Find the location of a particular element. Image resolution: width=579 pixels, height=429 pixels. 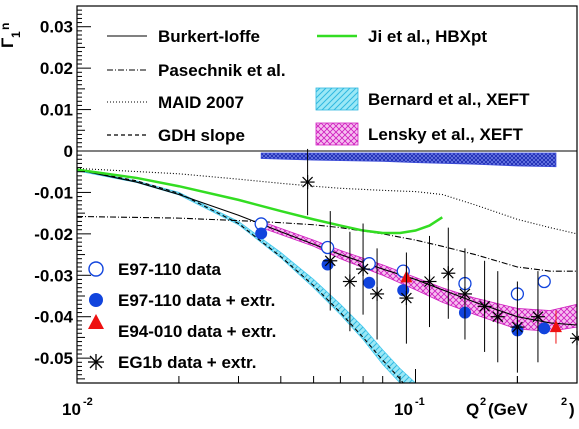

curve-ji-hbxpt is located at coordinates (260, 201).